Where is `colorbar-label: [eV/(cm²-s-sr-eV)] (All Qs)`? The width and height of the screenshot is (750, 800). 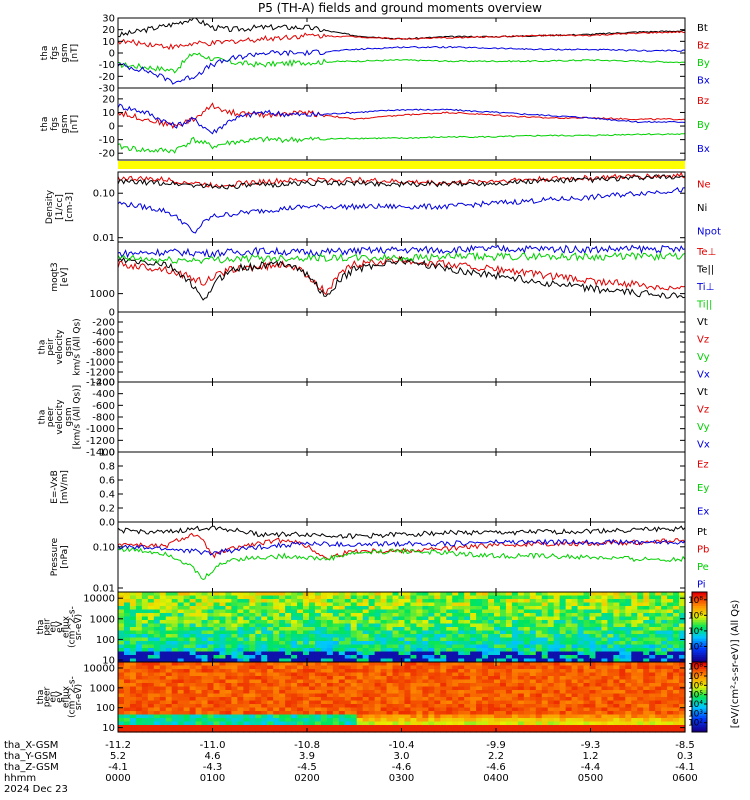
colorbar-label: [eV/(cm²-s-sr-eV)] (All Qs) is located at coordinates (735, 664).